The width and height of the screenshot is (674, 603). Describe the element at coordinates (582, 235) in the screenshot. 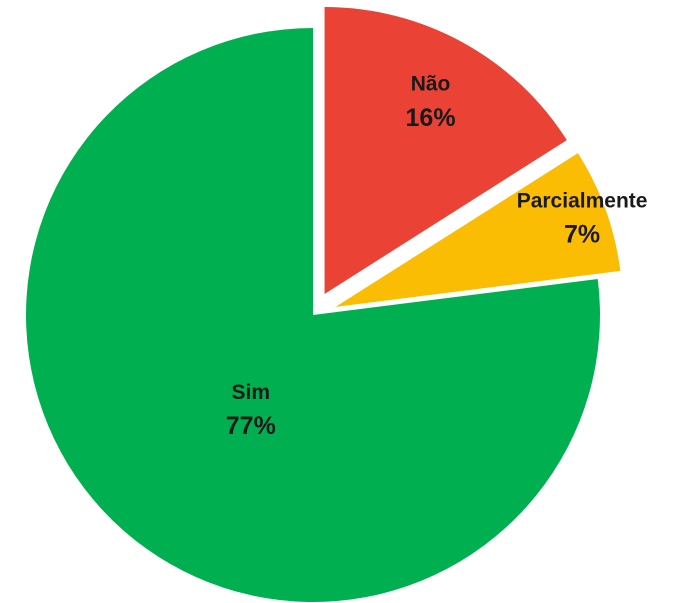

I see `slice-value: 7%` at that location.